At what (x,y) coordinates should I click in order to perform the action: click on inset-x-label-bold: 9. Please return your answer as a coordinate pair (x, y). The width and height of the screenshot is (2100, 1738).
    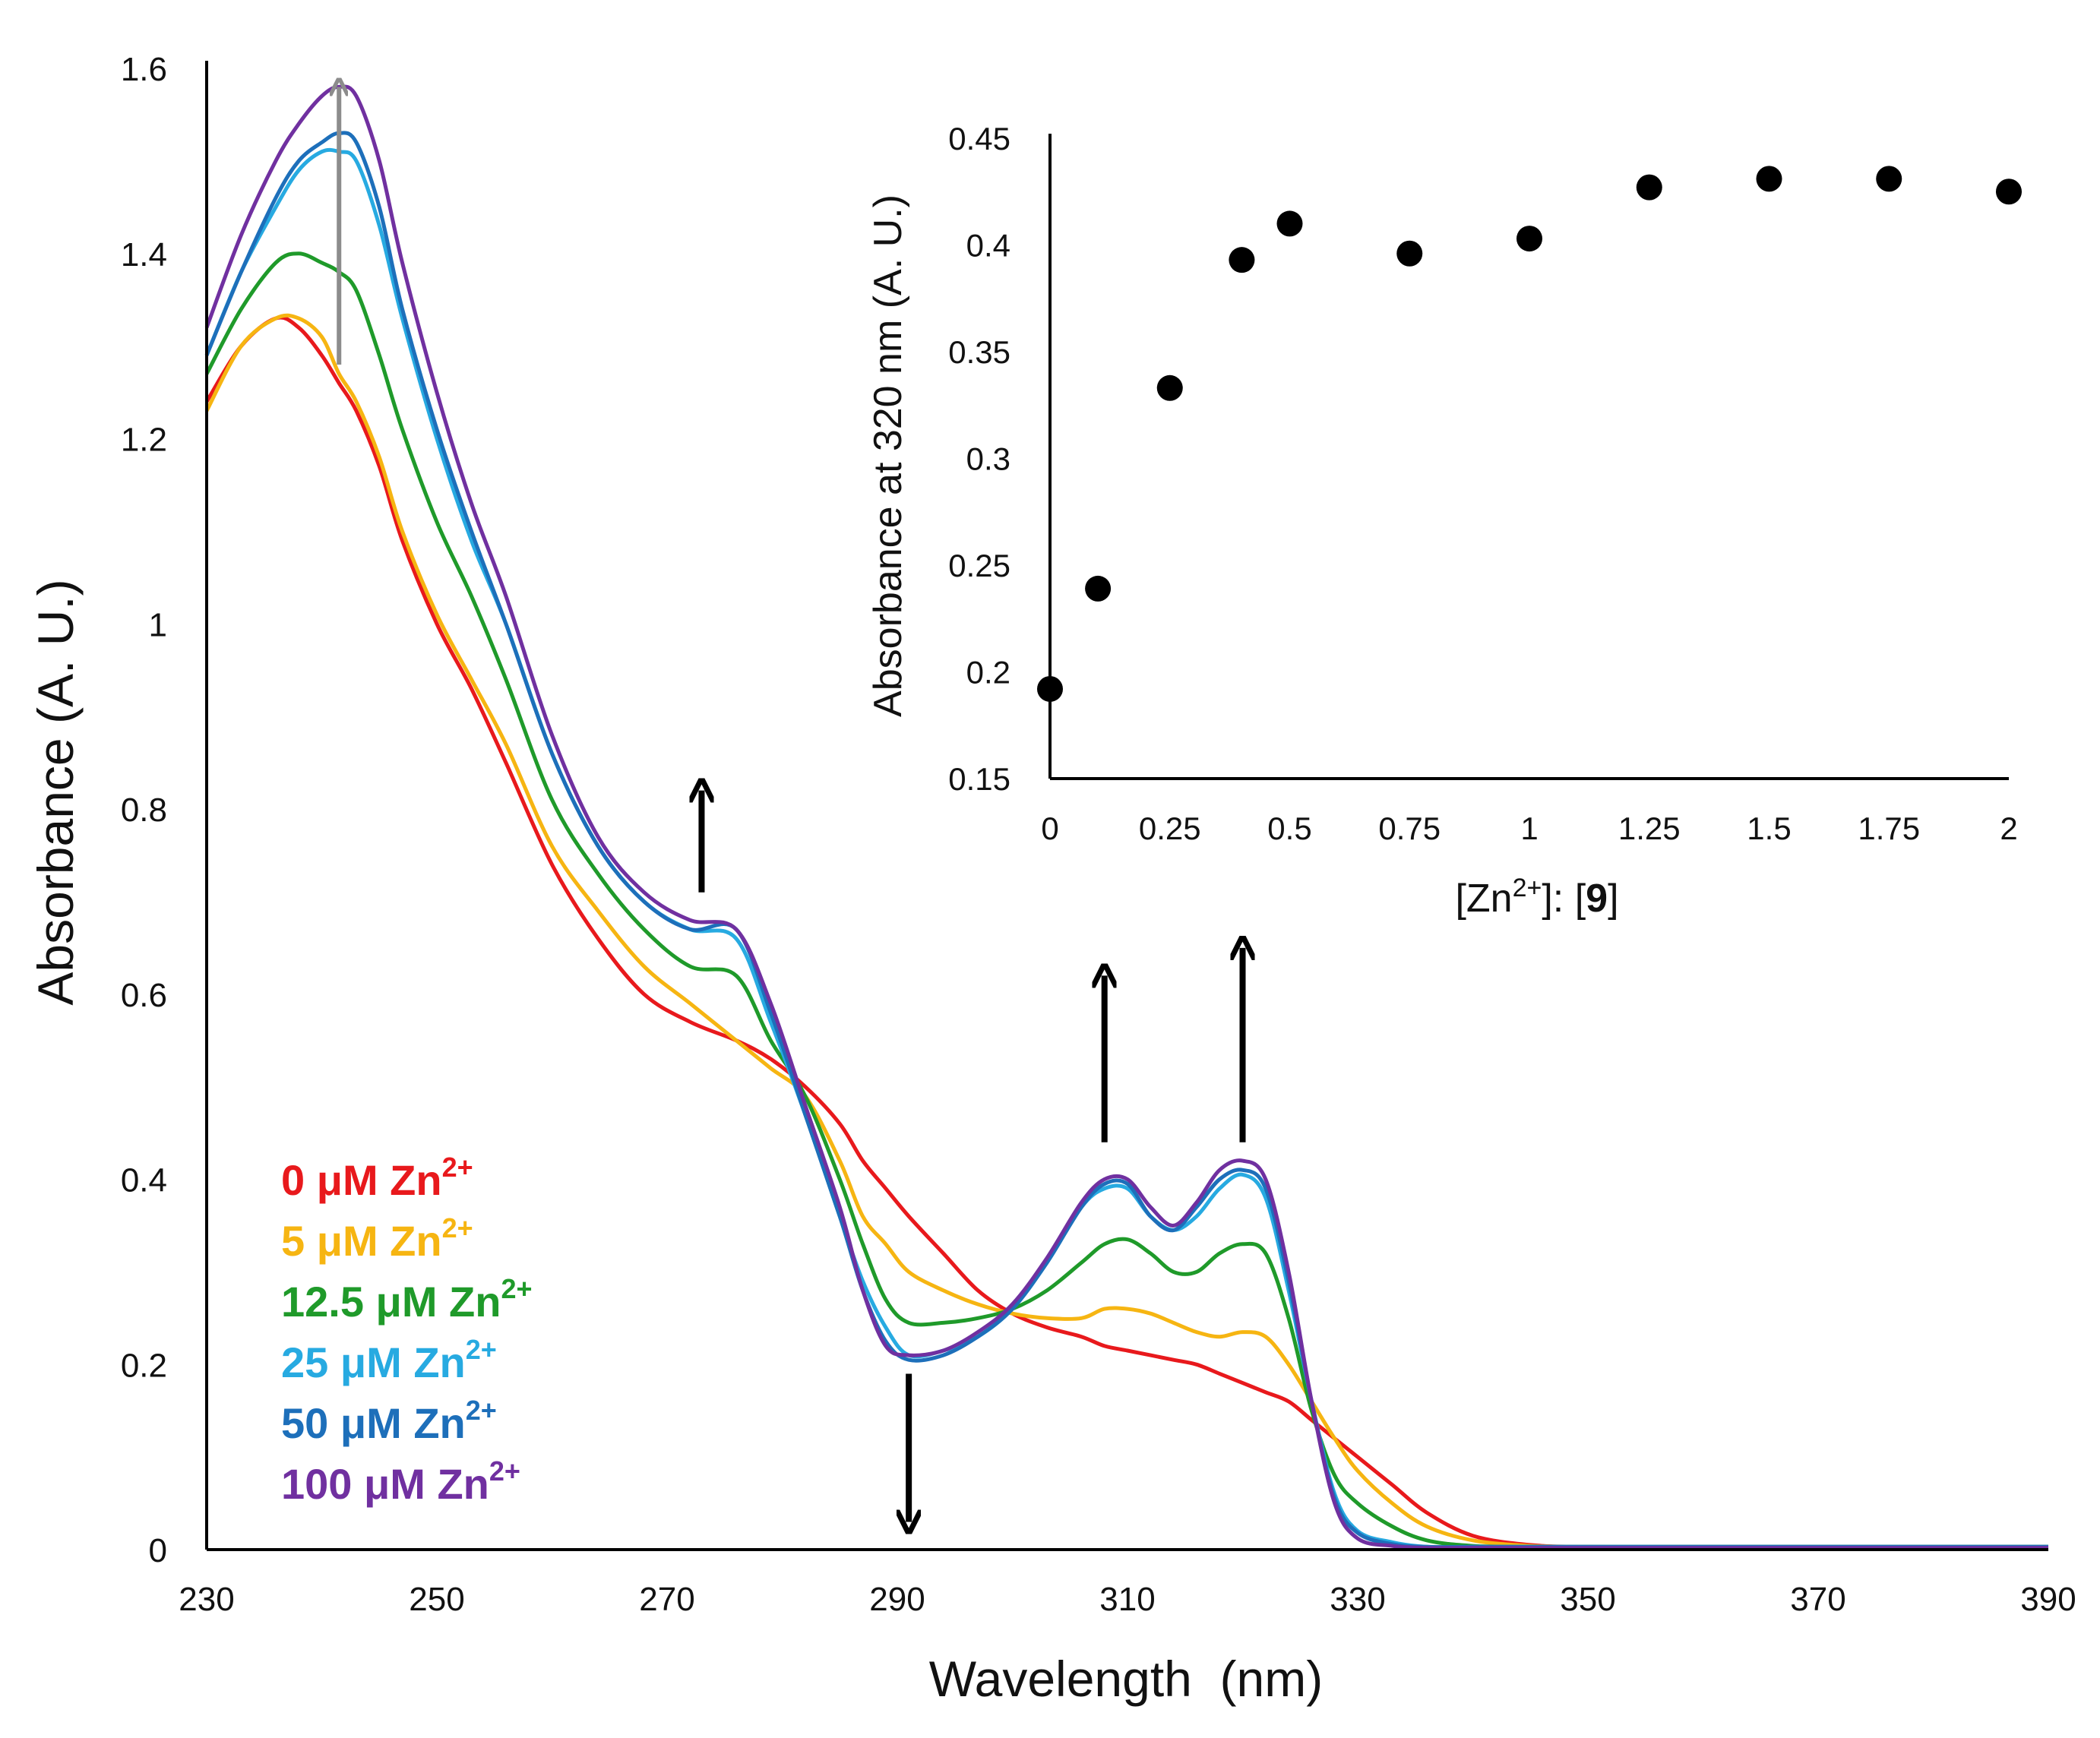
    Looking at the image, I should click on (1597, 899).